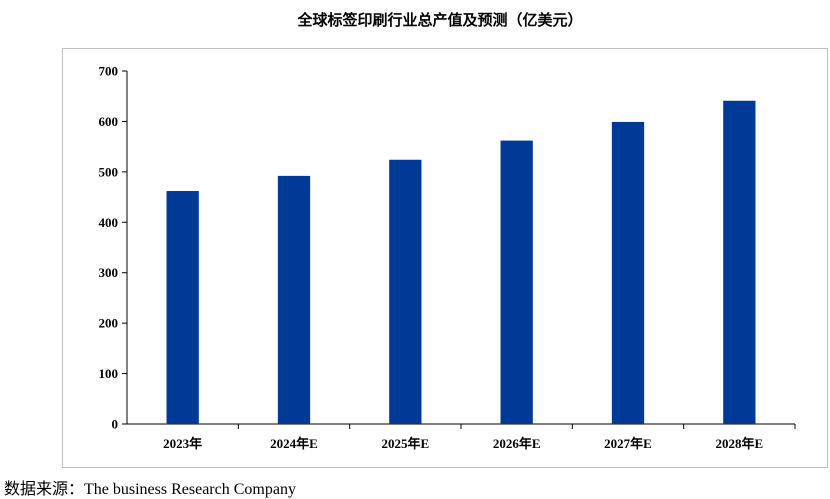 Image resolution: width=830 pixels, height=499 pixels. I want to click on y-axis-ticks: 0 100 200 300 400 500 600 700, so click(113, 248).